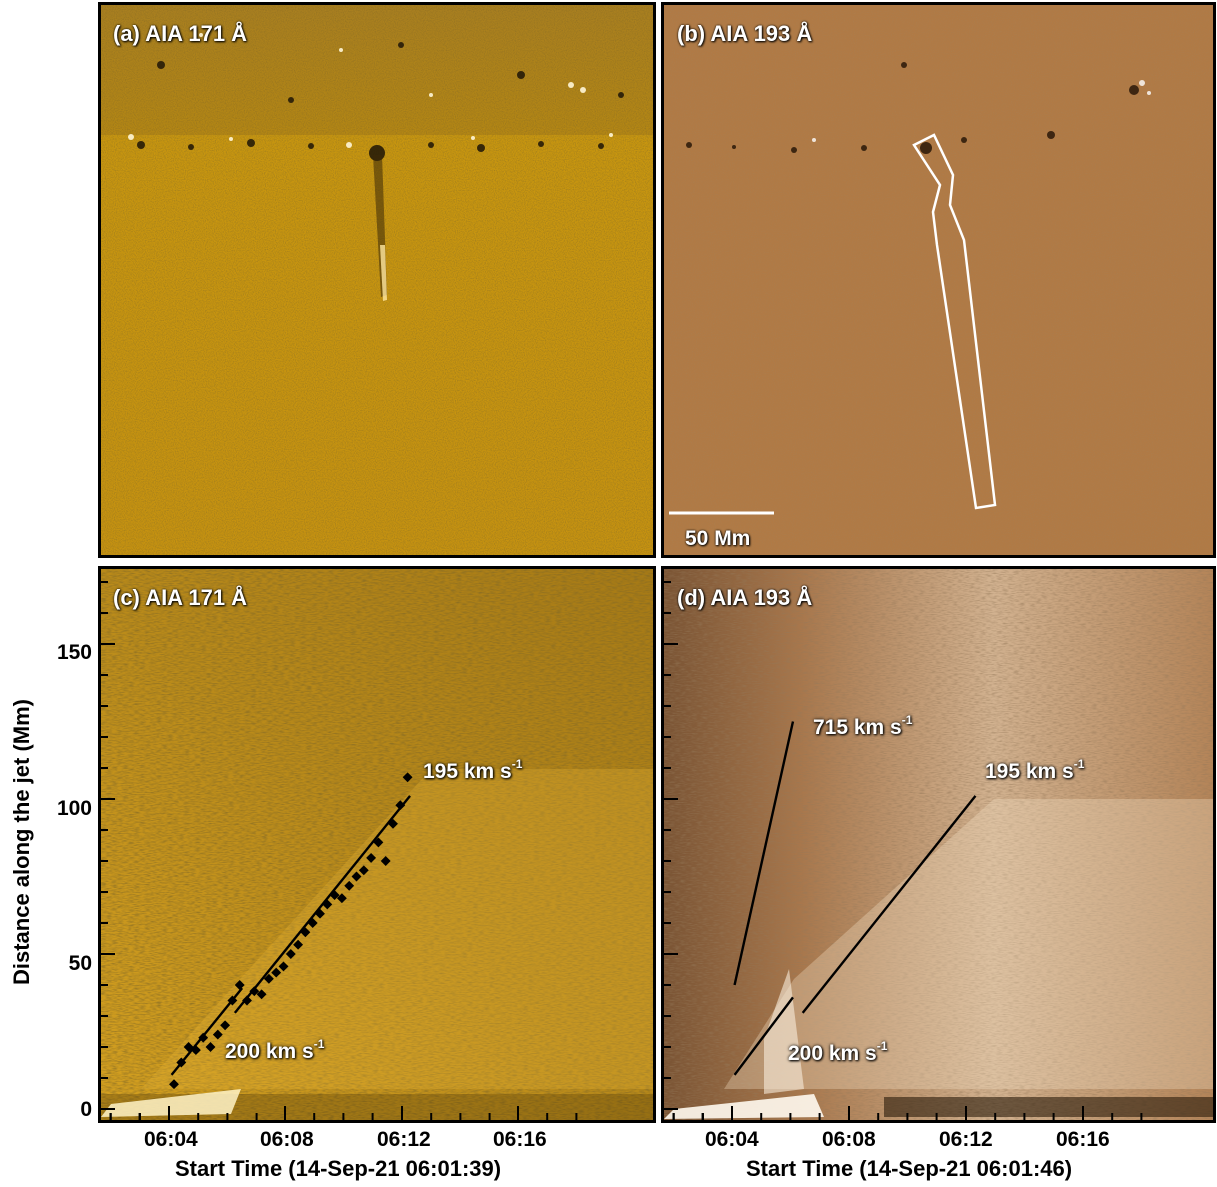 The image size is (1217, 1187). Describe the element at coordinates (909, 1168) in the screenshot. I see `x-axis-title-d: Start Time (14-Sep-21 06:01:46)` at that location.